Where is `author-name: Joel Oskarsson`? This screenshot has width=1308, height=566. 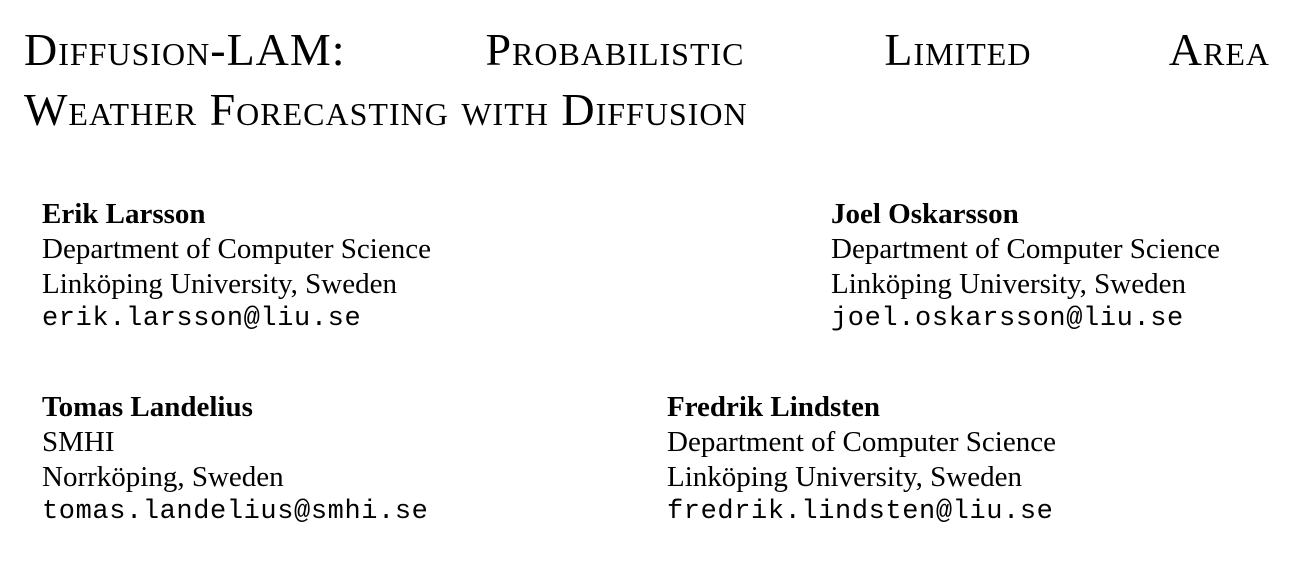
author-name: Joel Oskarsson is located at coordinates (925, 214).